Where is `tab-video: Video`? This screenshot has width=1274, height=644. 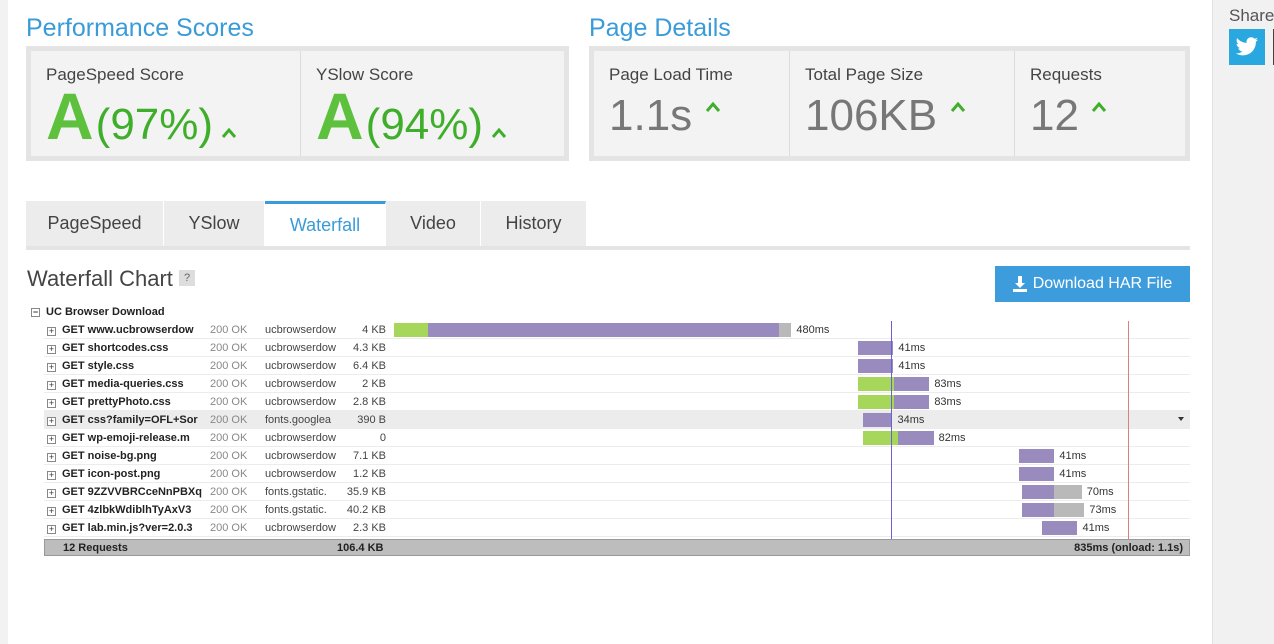
tab-video: Video is located at coordinates (433, 223).